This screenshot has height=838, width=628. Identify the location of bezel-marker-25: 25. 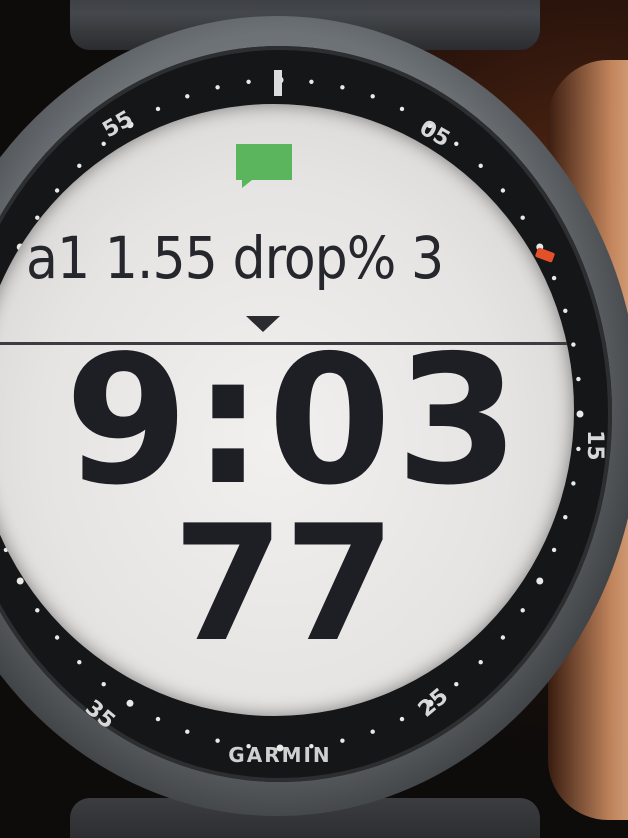
(434, 703).